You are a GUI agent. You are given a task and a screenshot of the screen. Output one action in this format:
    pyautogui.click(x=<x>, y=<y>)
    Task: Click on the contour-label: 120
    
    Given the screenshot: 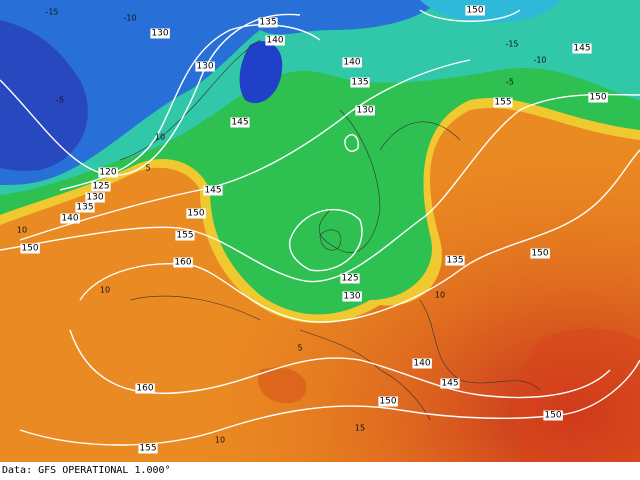 What is the action you would take?
    pyautogui.click(x=107, y=173)
    